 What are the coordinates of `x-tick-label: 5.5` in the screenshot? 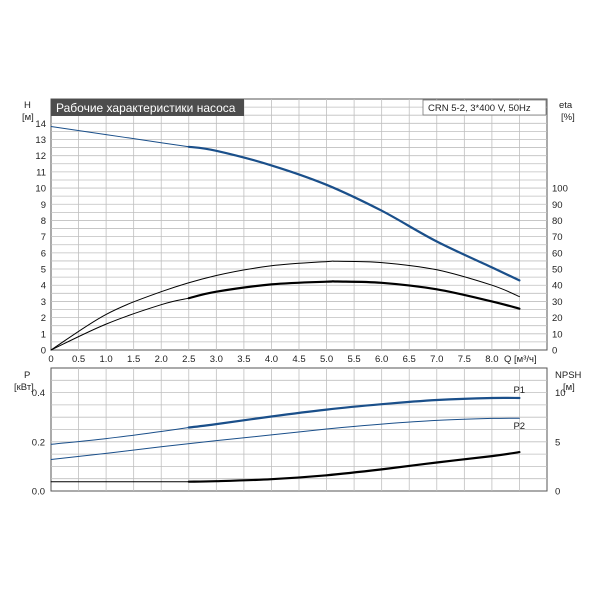 It's located at (354, 359).